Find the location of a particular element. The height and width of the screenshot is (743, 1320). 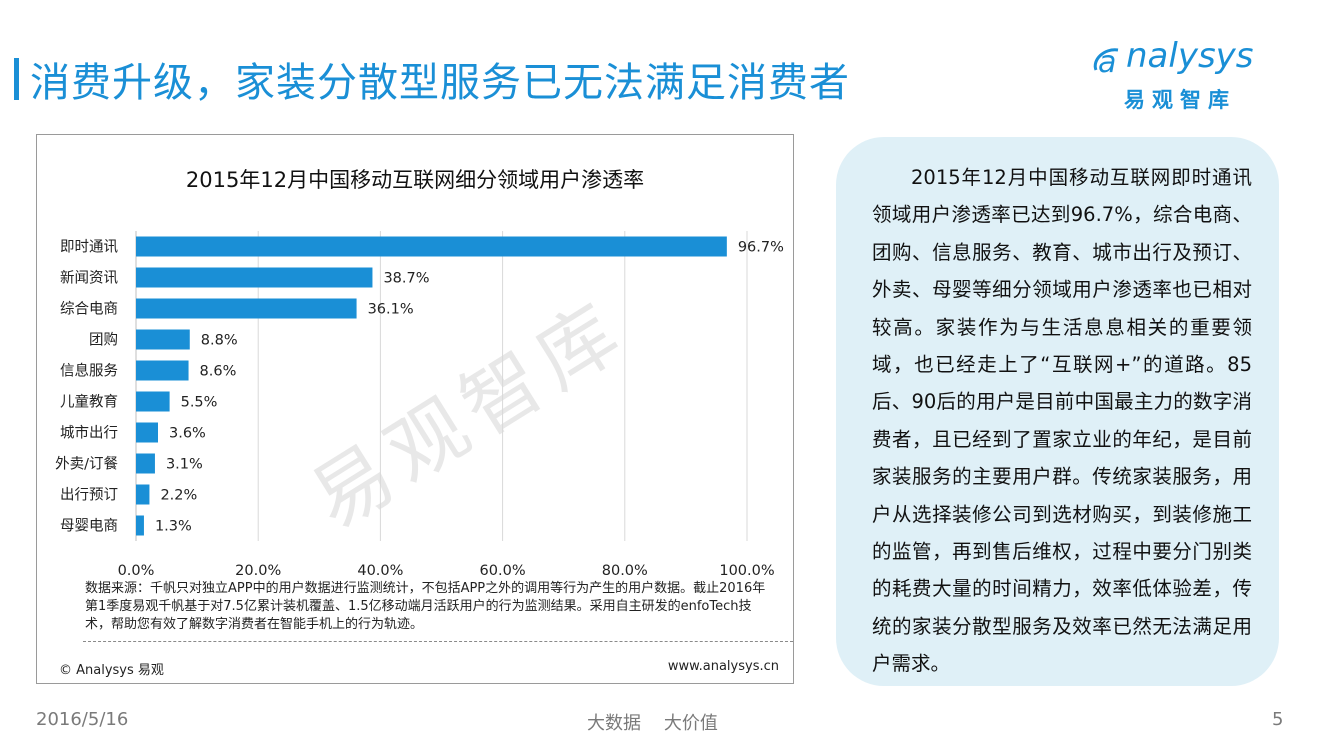

category-label: 外卖/订餐 is located at coordinates (86, 464).